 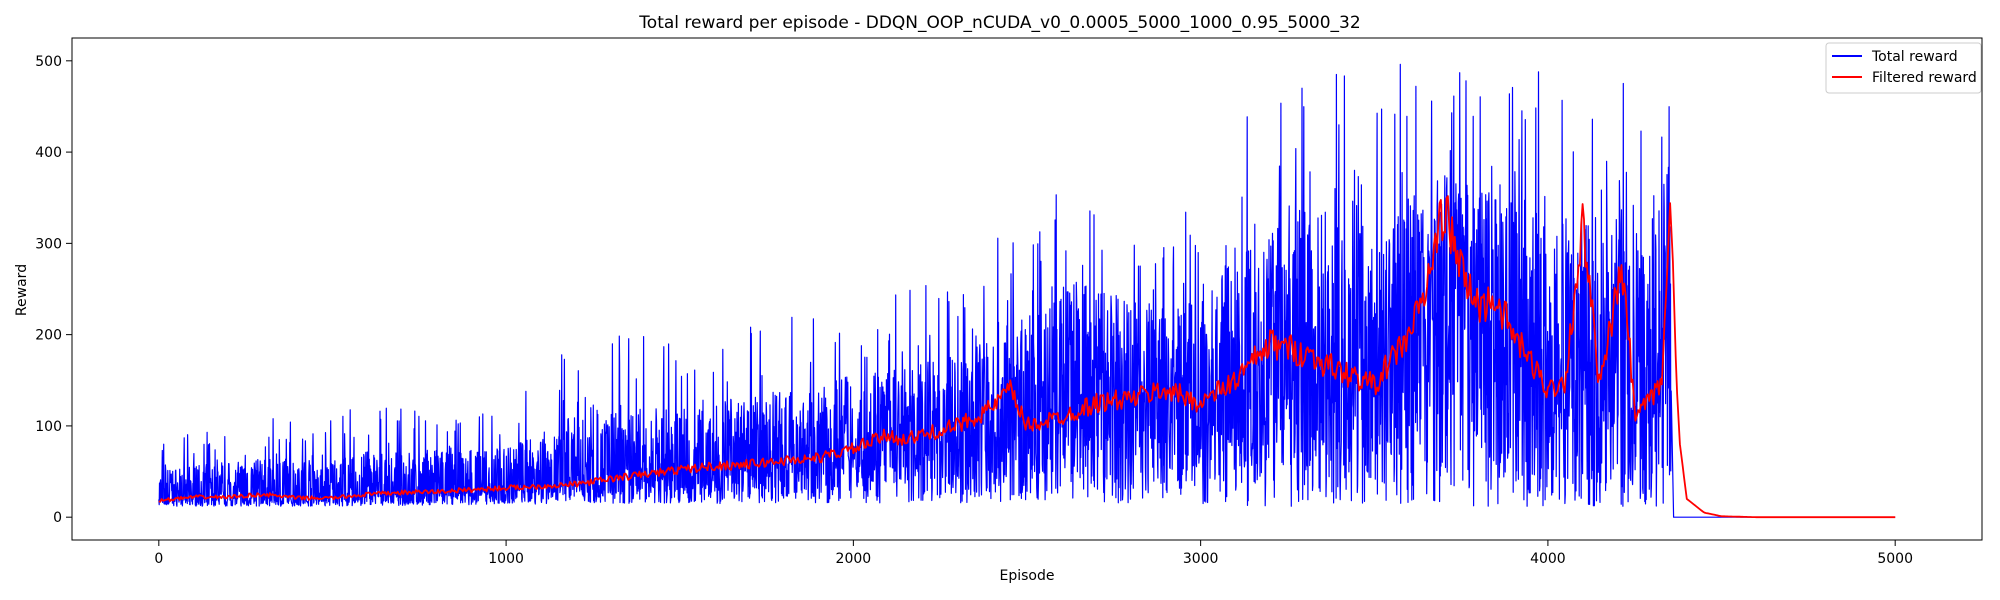 What do you see at coordinates (48, 427) in the screenshot?
I see `y-tick-label: 100` at bounding box center [48, 427].